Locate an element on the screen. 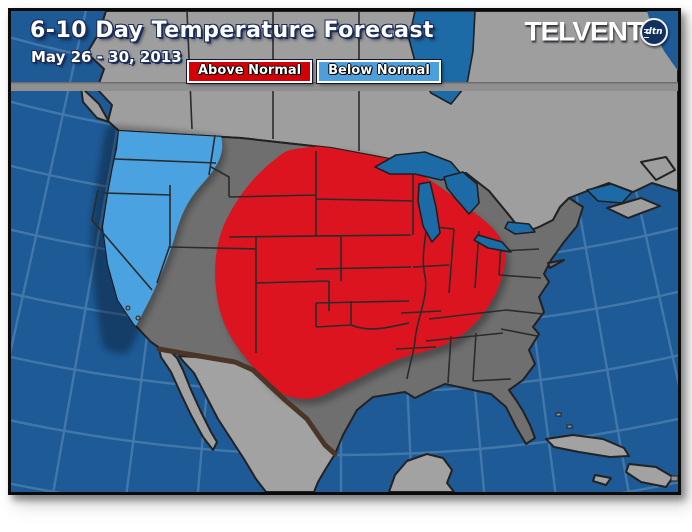  baja-peninsula is located at coordinates (188, 399).